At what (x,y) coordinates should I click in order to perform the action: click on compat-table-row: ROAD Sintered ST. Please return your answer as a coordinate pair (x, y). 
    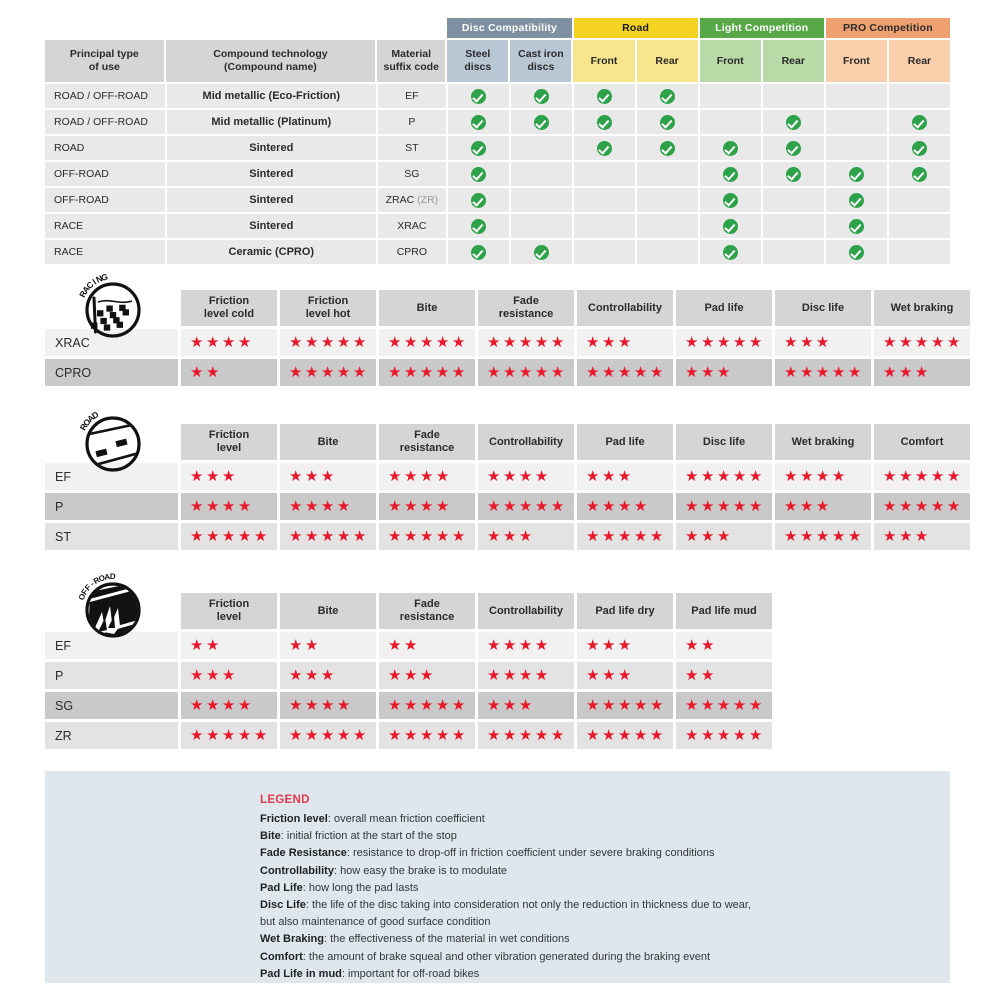
    Looking at the image, I should click on (497, 148).